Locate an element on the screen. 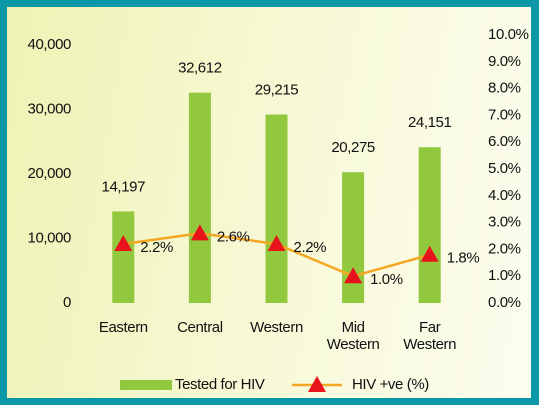  x-tick-label: Far Western is located at coordinates (430, 336).